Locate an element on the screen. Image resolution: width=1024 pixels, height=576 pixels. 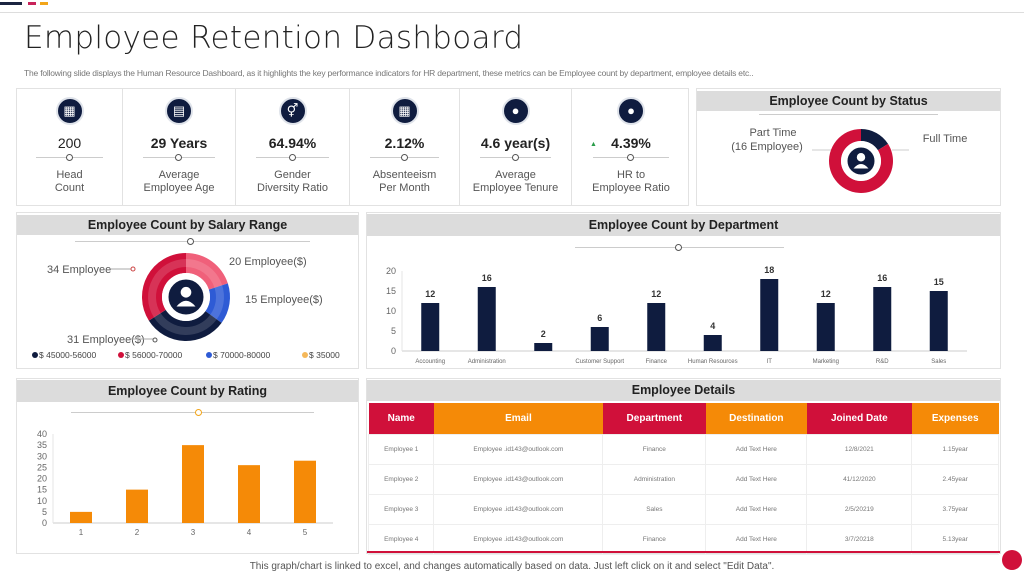
kpi-card: ▦ 2.12% Absenteeism Per Month is located at coordinates (405, 147).